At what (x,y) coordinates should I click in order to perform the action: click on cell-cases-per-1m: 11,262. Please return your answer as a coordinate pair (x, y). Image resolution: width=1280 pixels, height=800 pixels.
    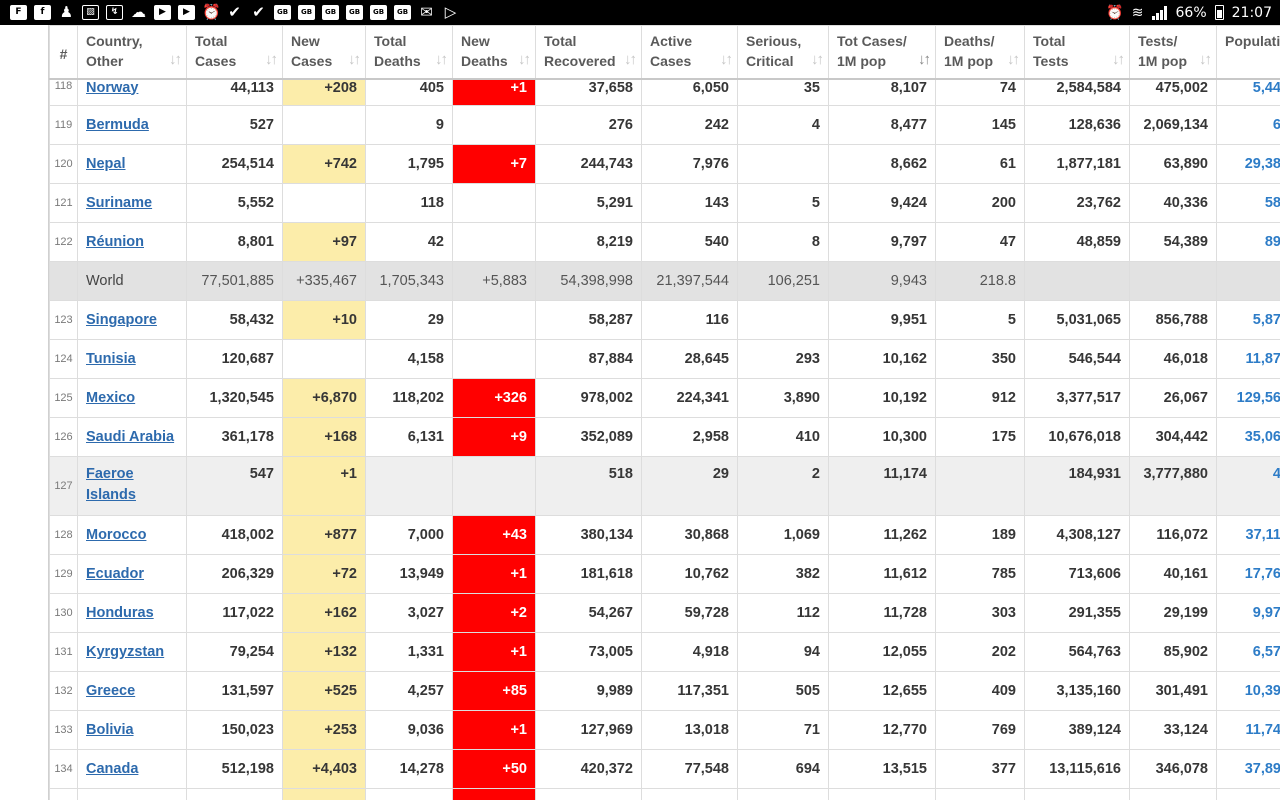
    Looking at the image, I should click on (882, 535).